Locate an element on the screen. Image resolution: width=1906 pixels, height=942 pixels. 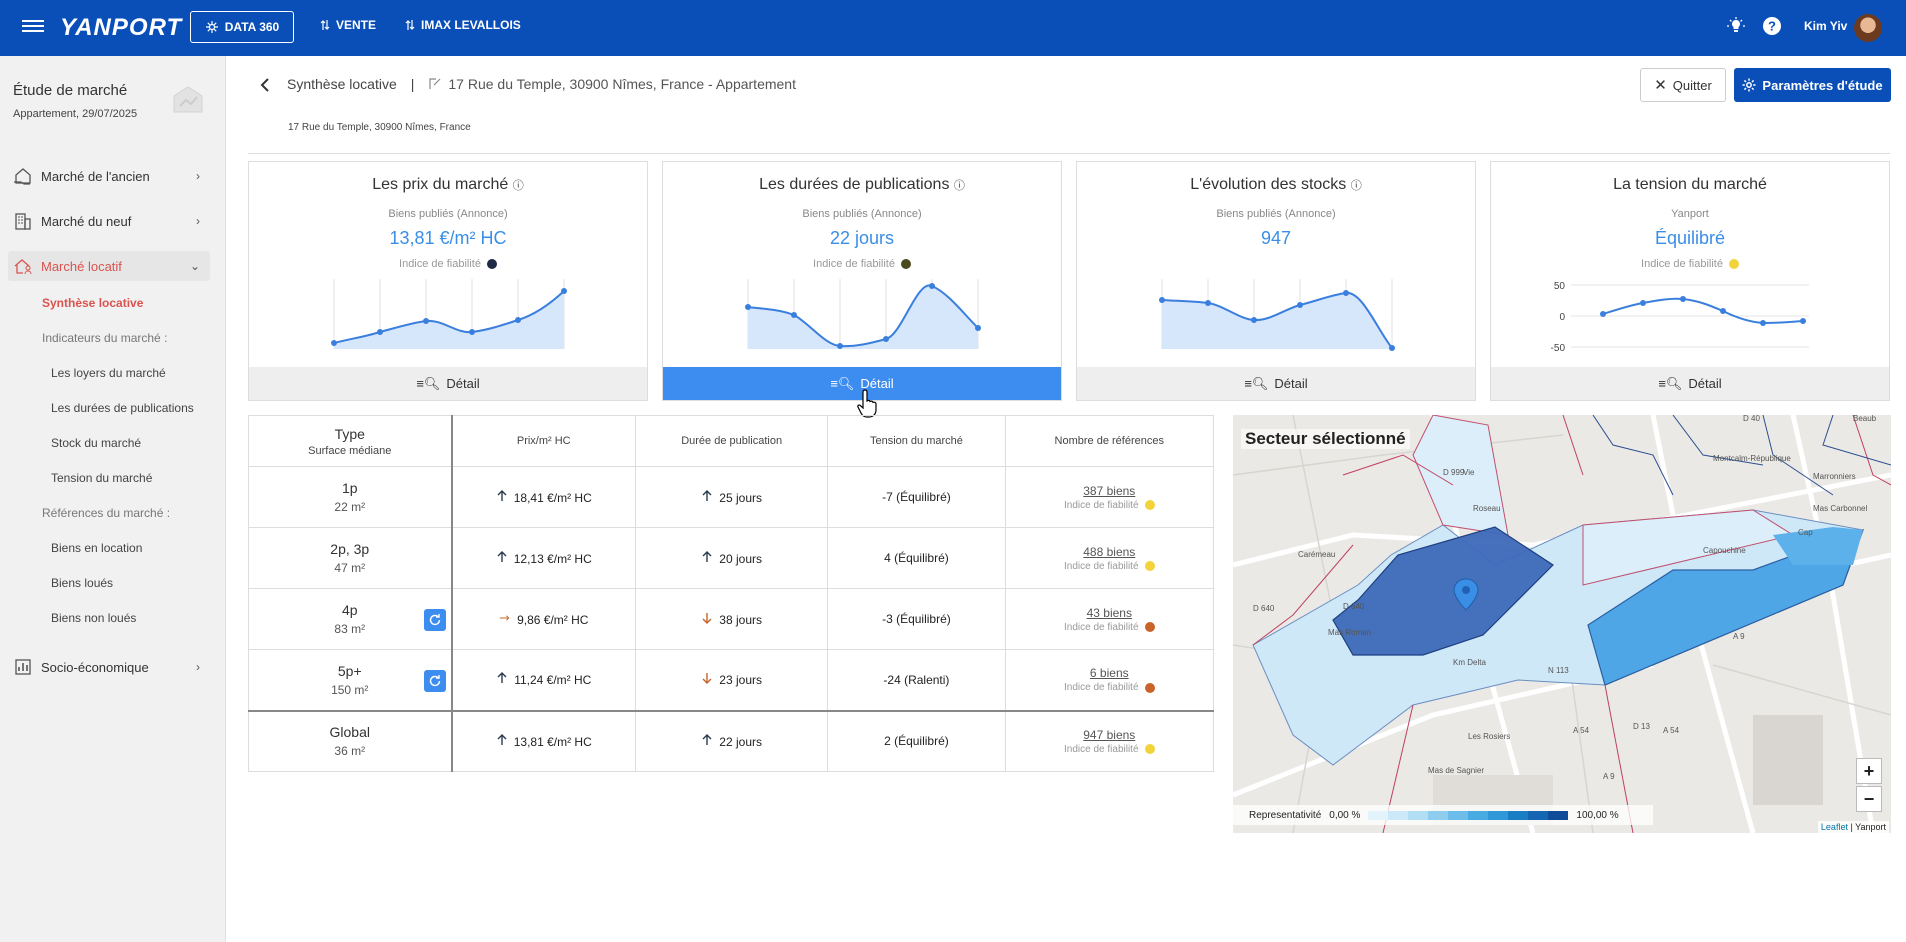
lightbulb-icon is located at coordinates (1736, 26).